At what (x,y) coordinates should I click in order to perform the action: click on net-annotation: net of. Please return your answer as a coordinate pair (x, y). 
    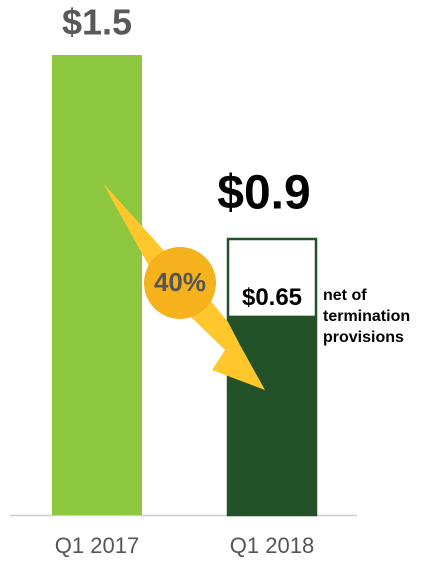
    Looking at the image, I should click on (345, 295).